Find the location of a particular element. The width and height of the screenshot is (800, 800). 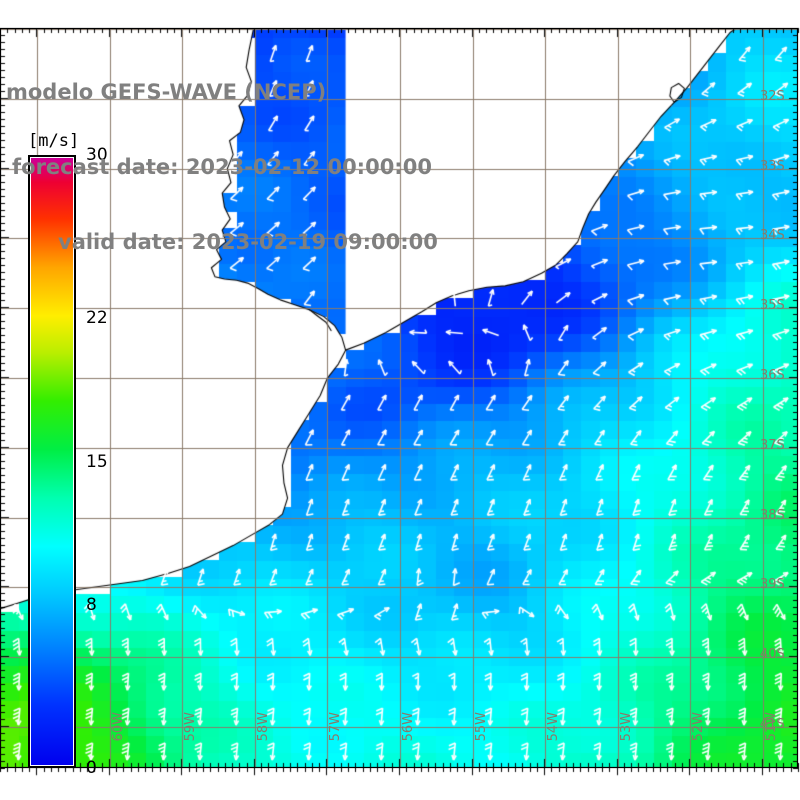

lon-label-57W: 57W is located at coordinates (336, 727).